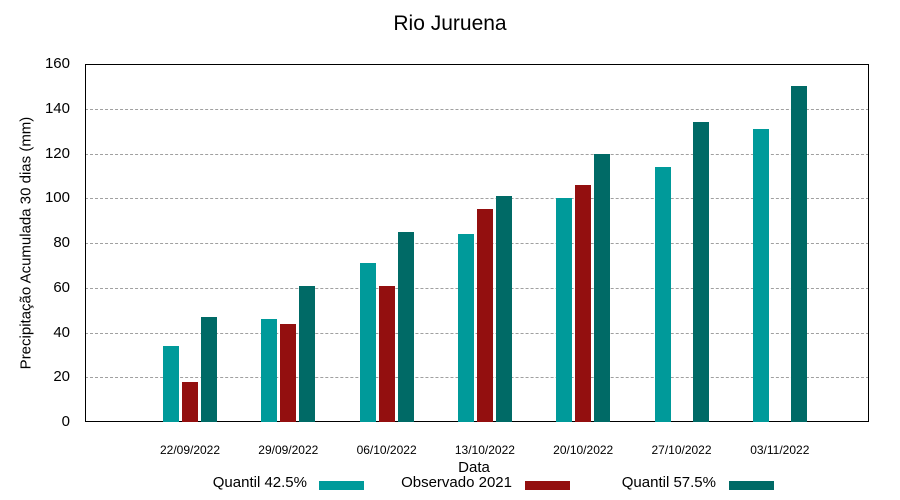  What do you see at coordinates (456, 482) in the screenshot?
I see `legend-label: Observado 2021` at bounding box center [456, 482].